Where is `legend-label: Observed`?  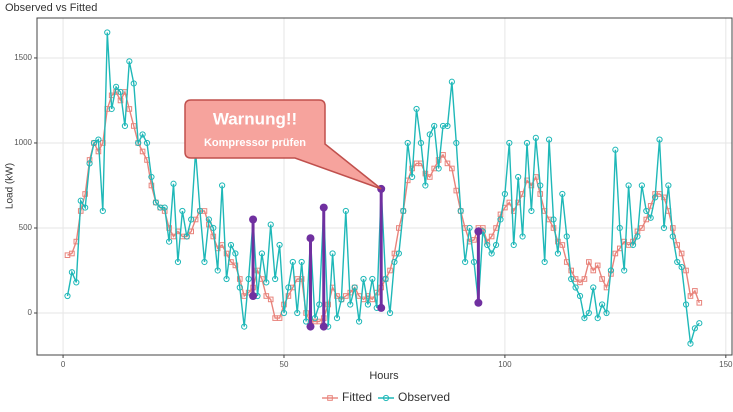 legend-label: Observed is located at coordinates (424, 397).